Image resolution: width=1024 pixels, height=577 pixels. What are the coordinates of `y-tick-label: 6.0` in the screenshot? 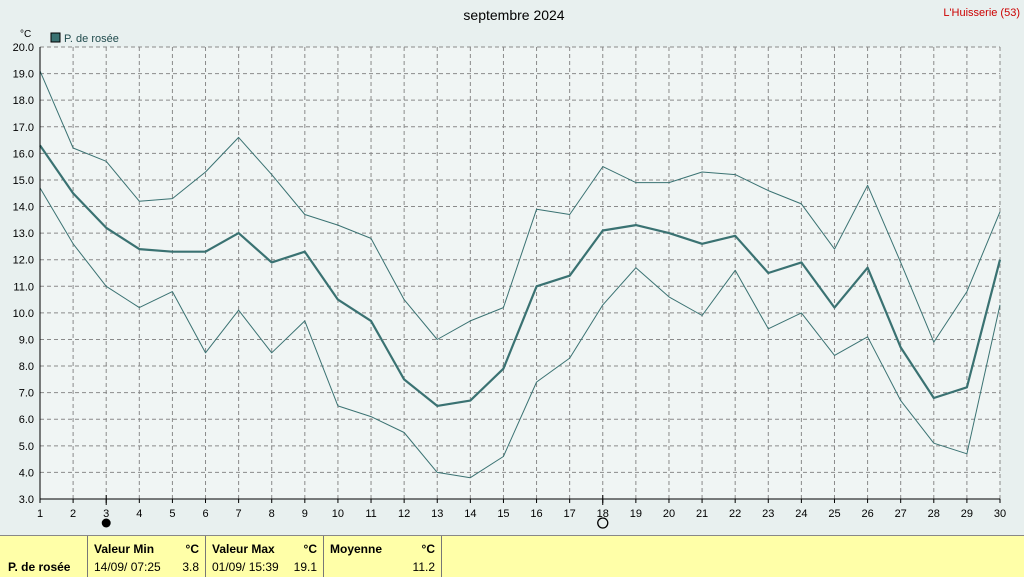 It's located at (26, 420).